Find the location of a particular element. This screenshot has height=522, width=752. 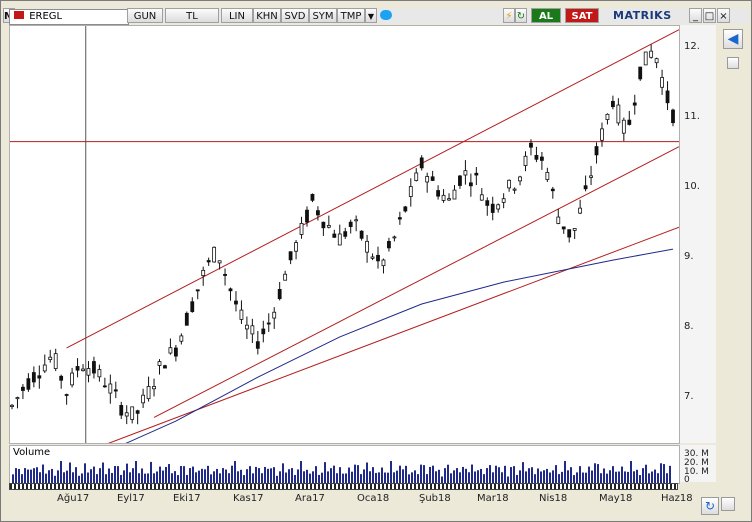

side-scroll-button is located at coordinates (733, 63).